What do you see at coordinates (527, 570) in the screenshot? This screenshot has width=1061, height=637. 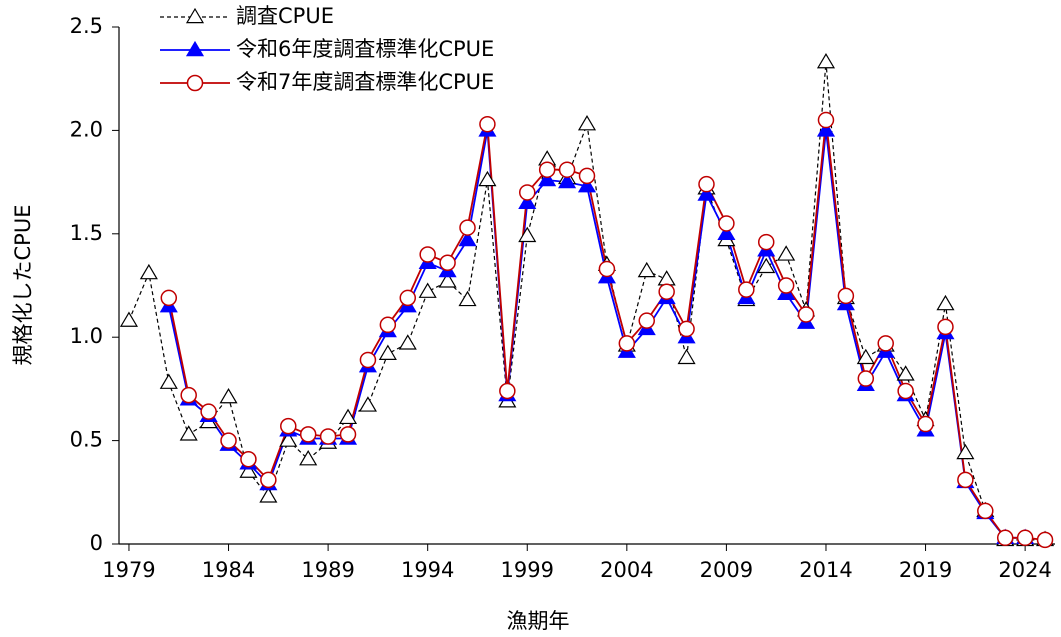 I see `x-tick-label: 1999` at bounding box center [527, 570].